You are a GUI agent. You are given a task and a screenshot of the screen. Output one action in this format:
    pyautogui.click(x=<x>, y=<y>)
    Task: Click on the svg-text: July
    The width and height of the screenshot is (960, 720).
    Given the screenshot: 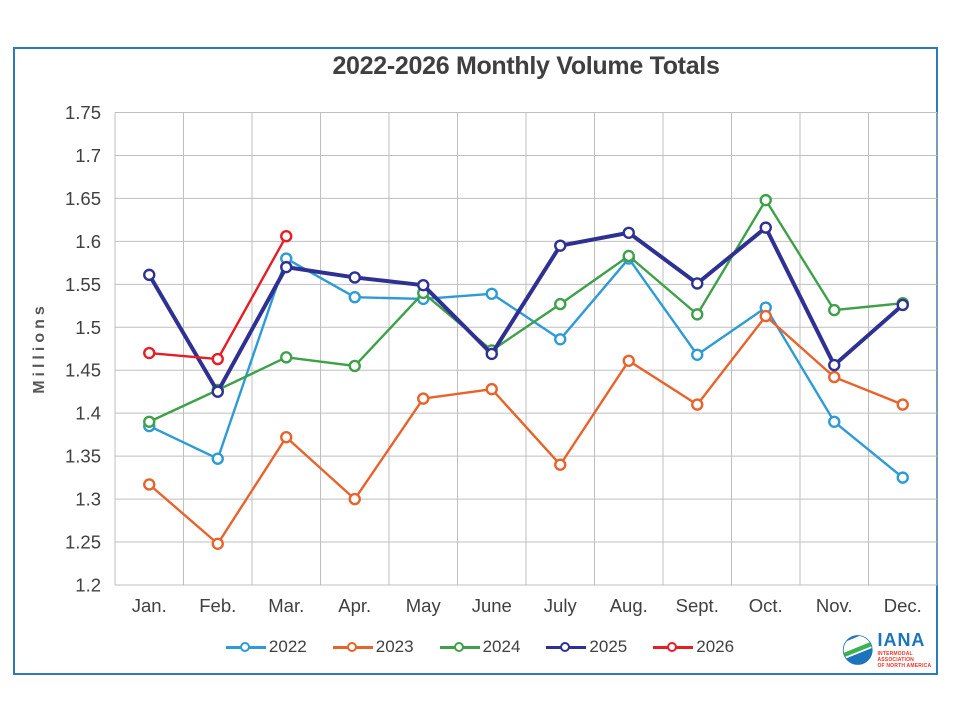 What is the action you would take?
    pyautogui.click(x=561, y=605)
    